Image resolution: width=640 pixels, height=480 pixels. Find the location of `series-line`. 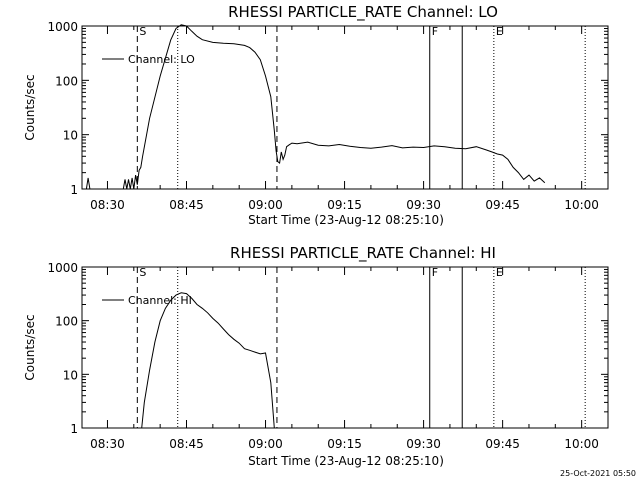

series-line is located at coordinates (208, 360).